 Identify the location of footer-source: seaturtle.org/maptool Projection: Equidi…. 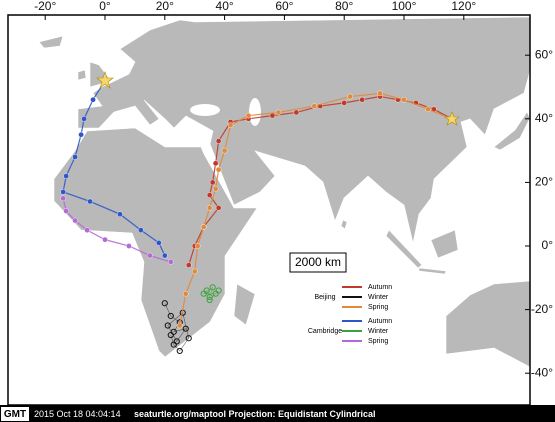
(255, 414).